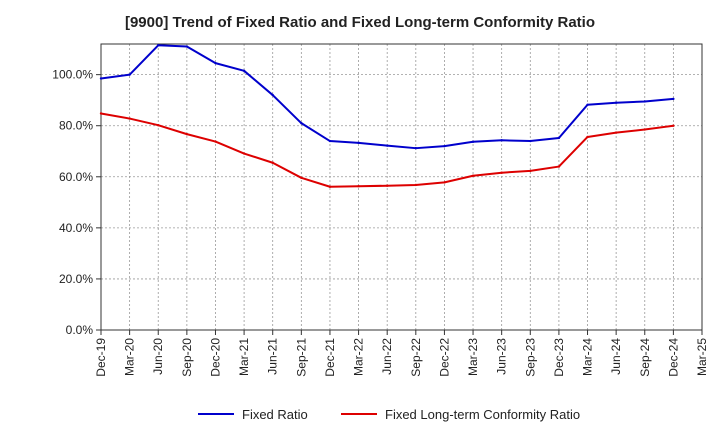 This screenshot has width=720, height=440. What do you see at coordinates (444, 357) in the screenshot?
I see `x-tick-label: Dec-22` at bounding box center [444, 357].